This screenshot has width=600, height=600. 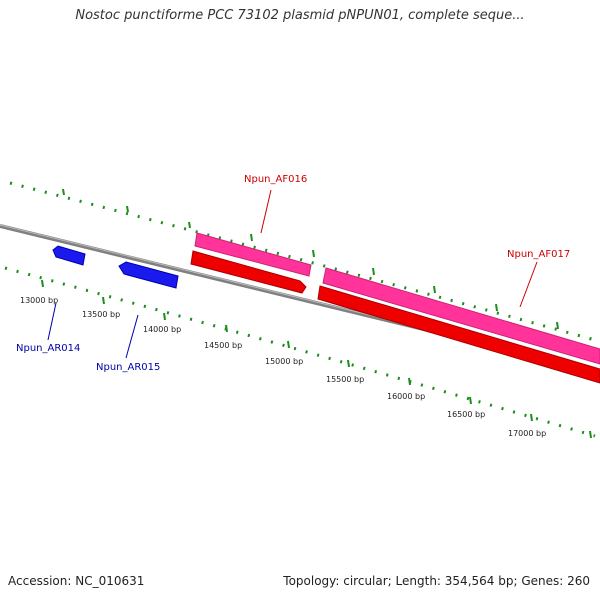 I want to click on tick-label: 15000 bp, so click(x=284, y=361).